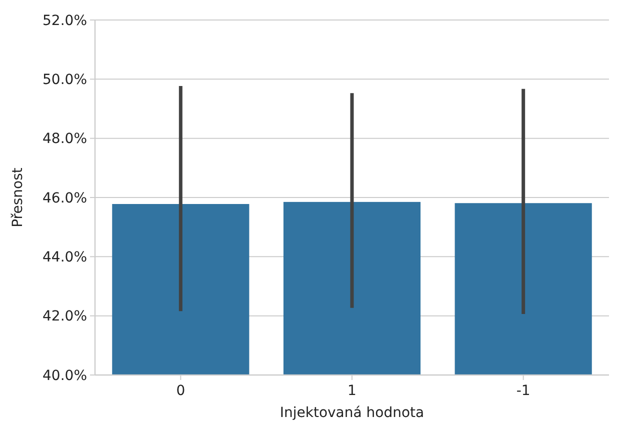 The image size is (617, 423). What do you see at coordinates (64, 376) in the screenshot?
I see `y-tick-label: 40.0%` at bounding box center [64, 376].